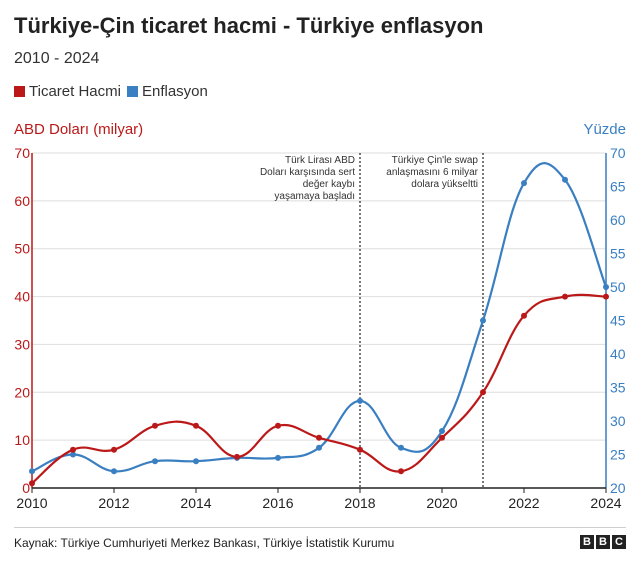 The width and height of the screenshot is (640, 565). I want to click on right-tick-label: 35, so click(618, 388).